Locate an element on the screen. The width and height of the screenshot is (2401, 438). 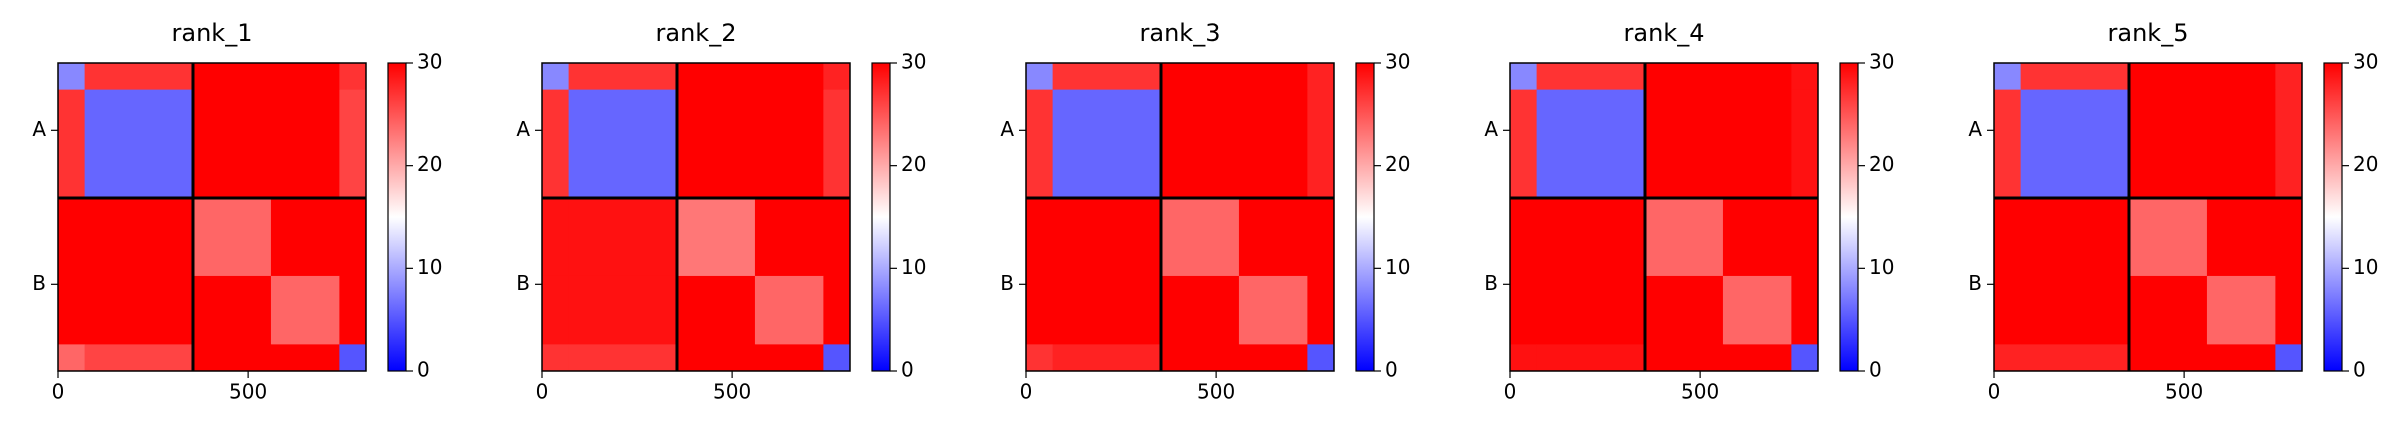
panel-title: rank_3 is located at coordinates (1180, 33).